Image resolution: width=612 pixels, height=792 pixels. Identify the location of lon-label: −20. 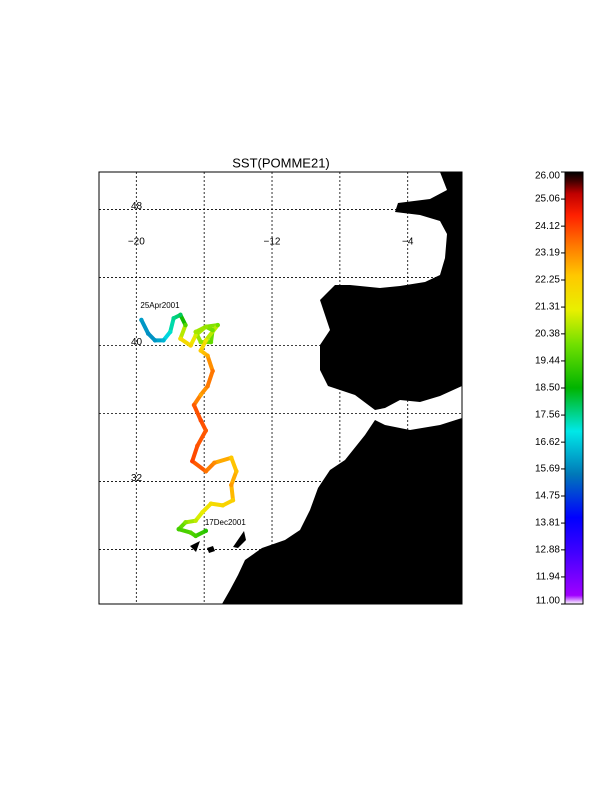
(136, 242).